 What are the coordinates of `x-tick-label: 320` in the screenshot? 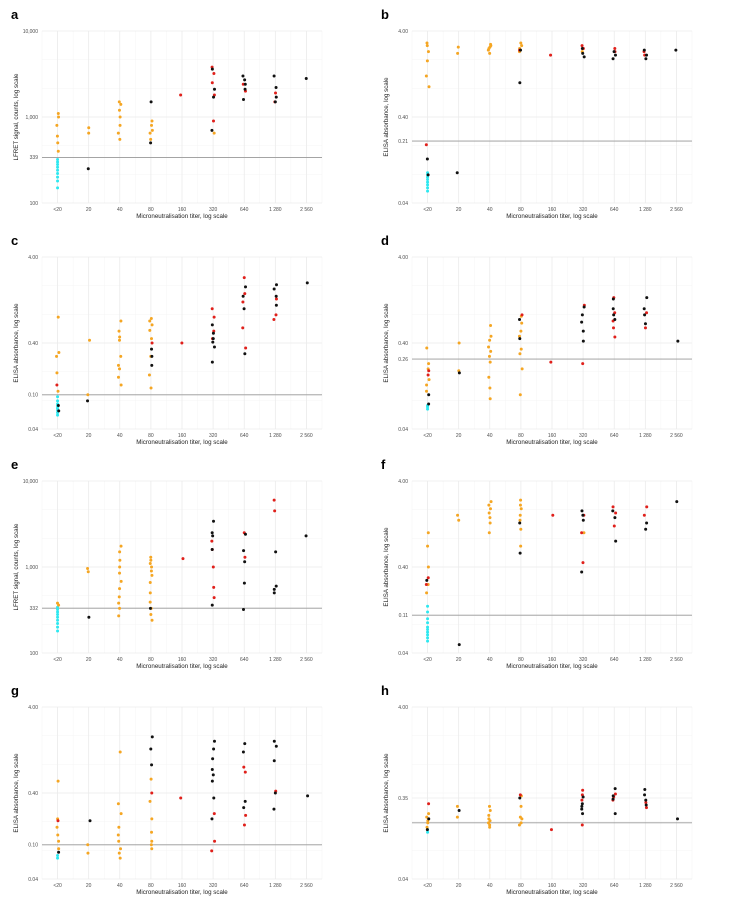 It's located at (213, 660).